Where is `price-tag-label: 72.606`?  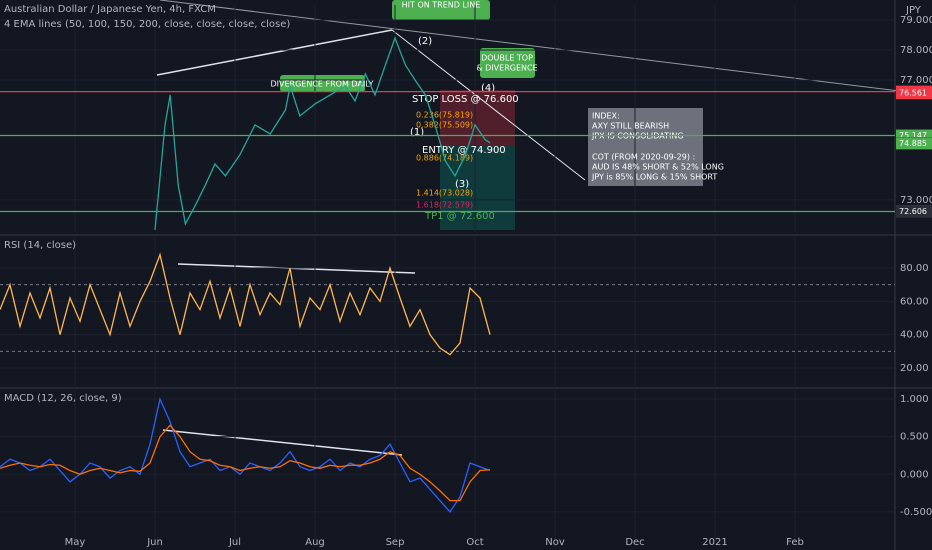 price-tag-label: 72.606 is located at coordinates (913, 211).